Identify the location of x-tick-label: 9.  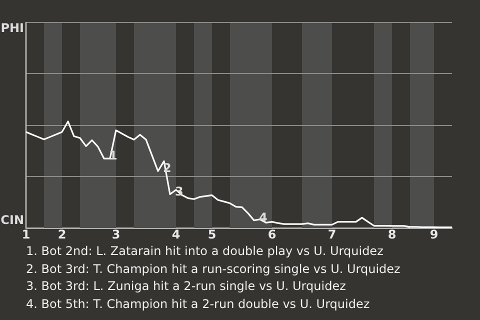
(434, 234).